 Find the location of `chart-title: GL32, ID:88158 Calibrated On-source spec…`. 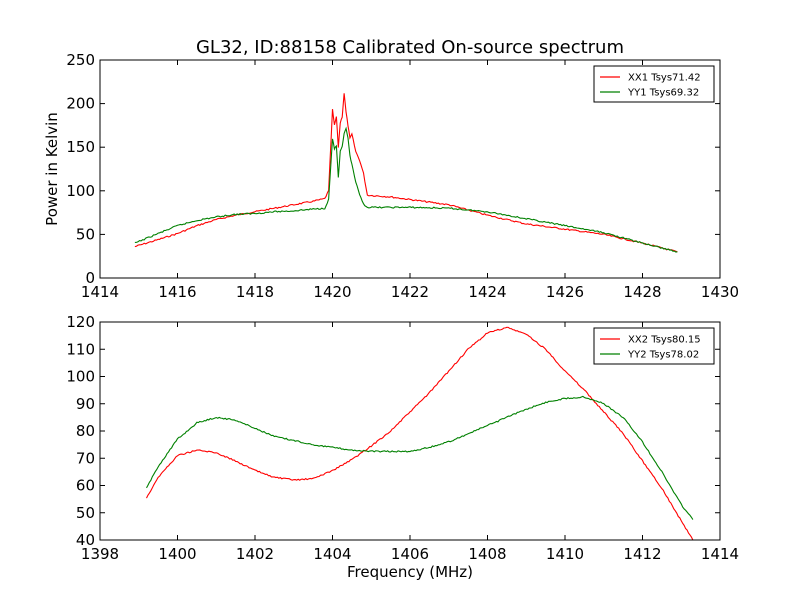

chart-title: GL32, ID:88158 Calibrated On-source spec… is located at coordinates (410, 47).